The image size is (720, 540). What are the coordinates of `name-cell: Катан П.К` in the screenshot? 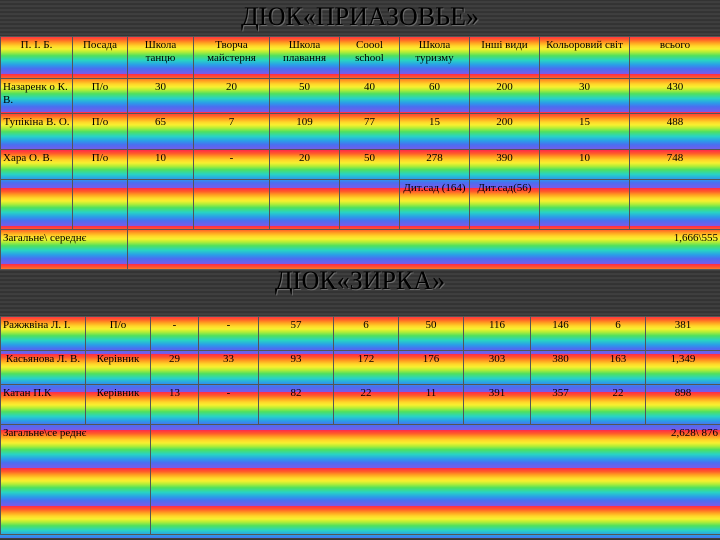 It's located at (43, 404).